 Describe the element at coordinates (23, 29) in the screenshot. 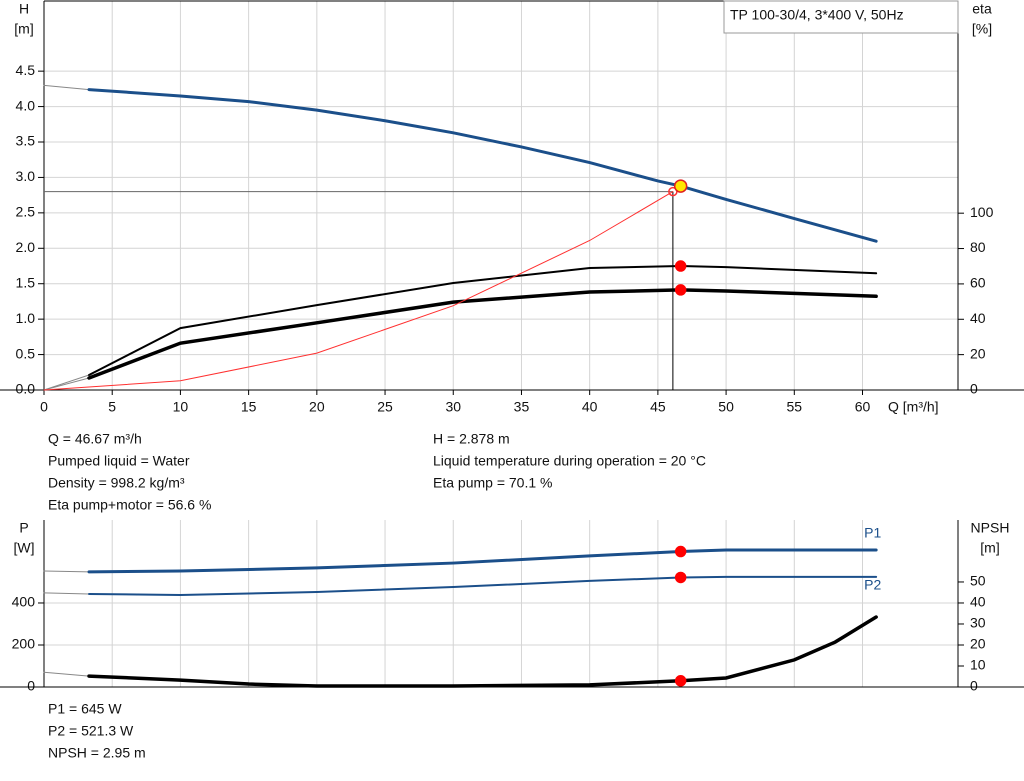

I see `y-axis-unit: [m]` at that location.